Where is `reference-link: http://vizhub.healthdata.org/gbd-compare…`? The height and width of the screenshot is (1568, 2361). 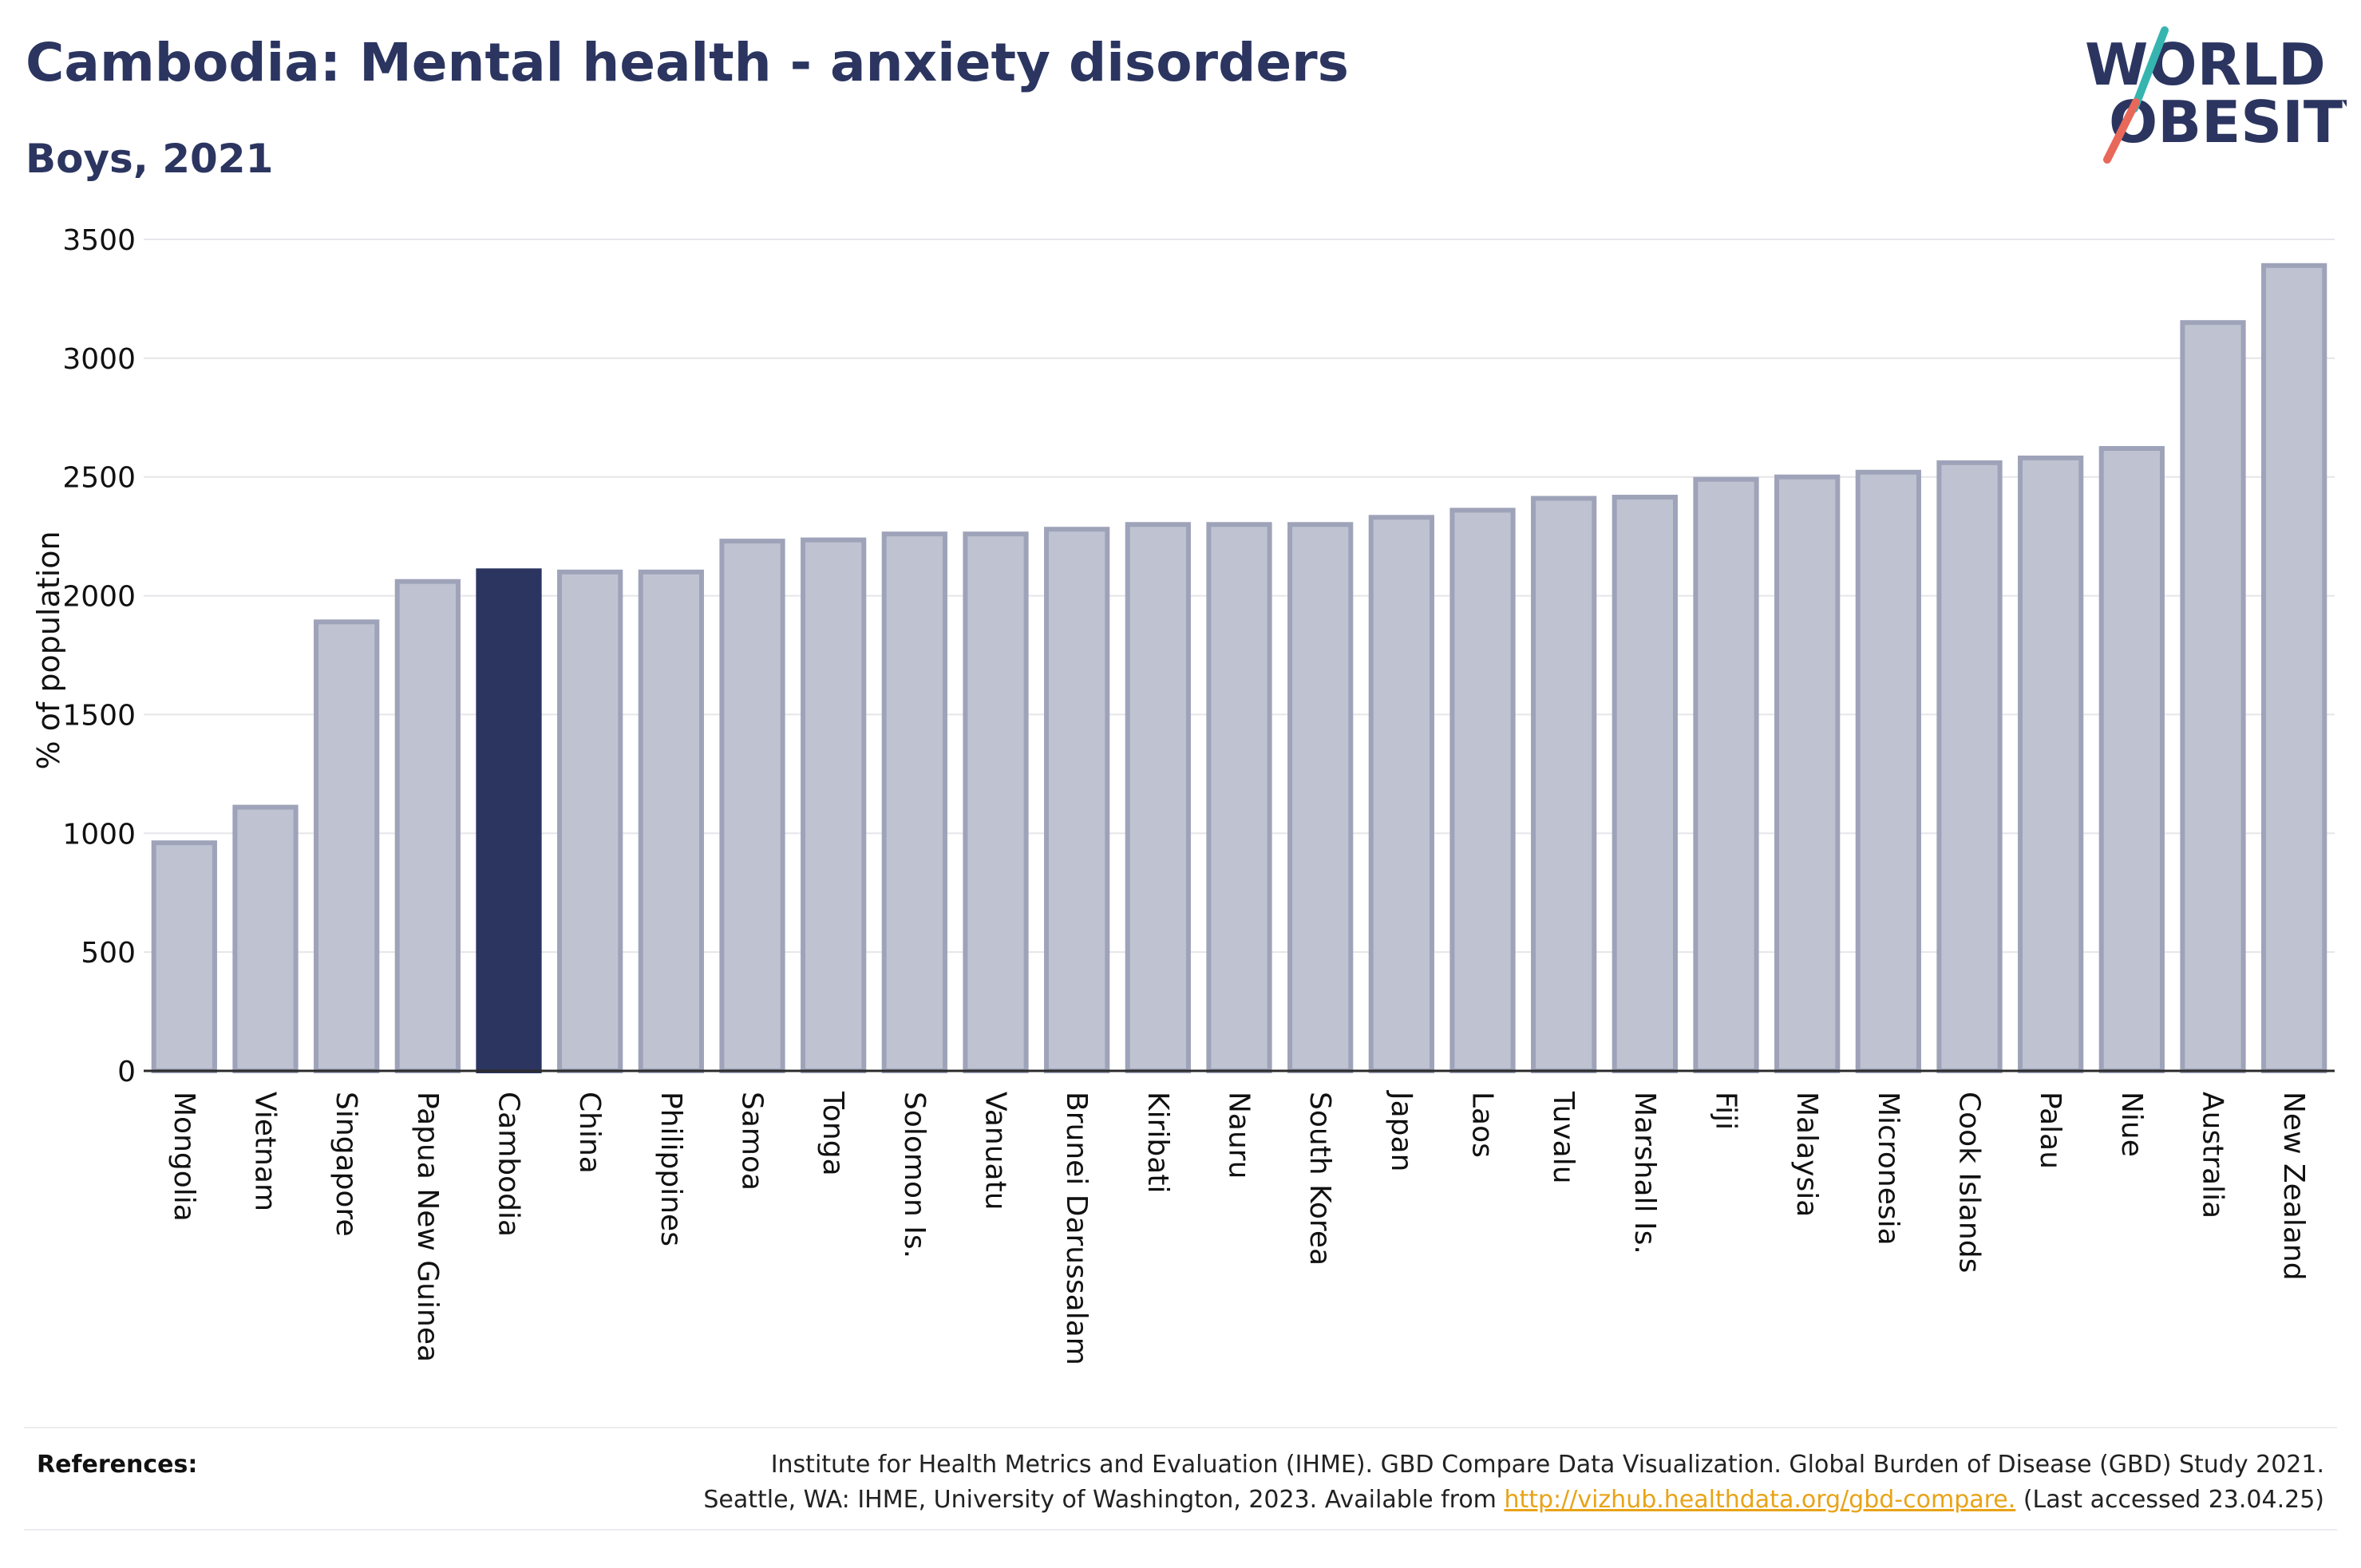
reference-link: http://vizhub.healthdata.org/gbd-compare… is located at coordinates (1760, 1500).